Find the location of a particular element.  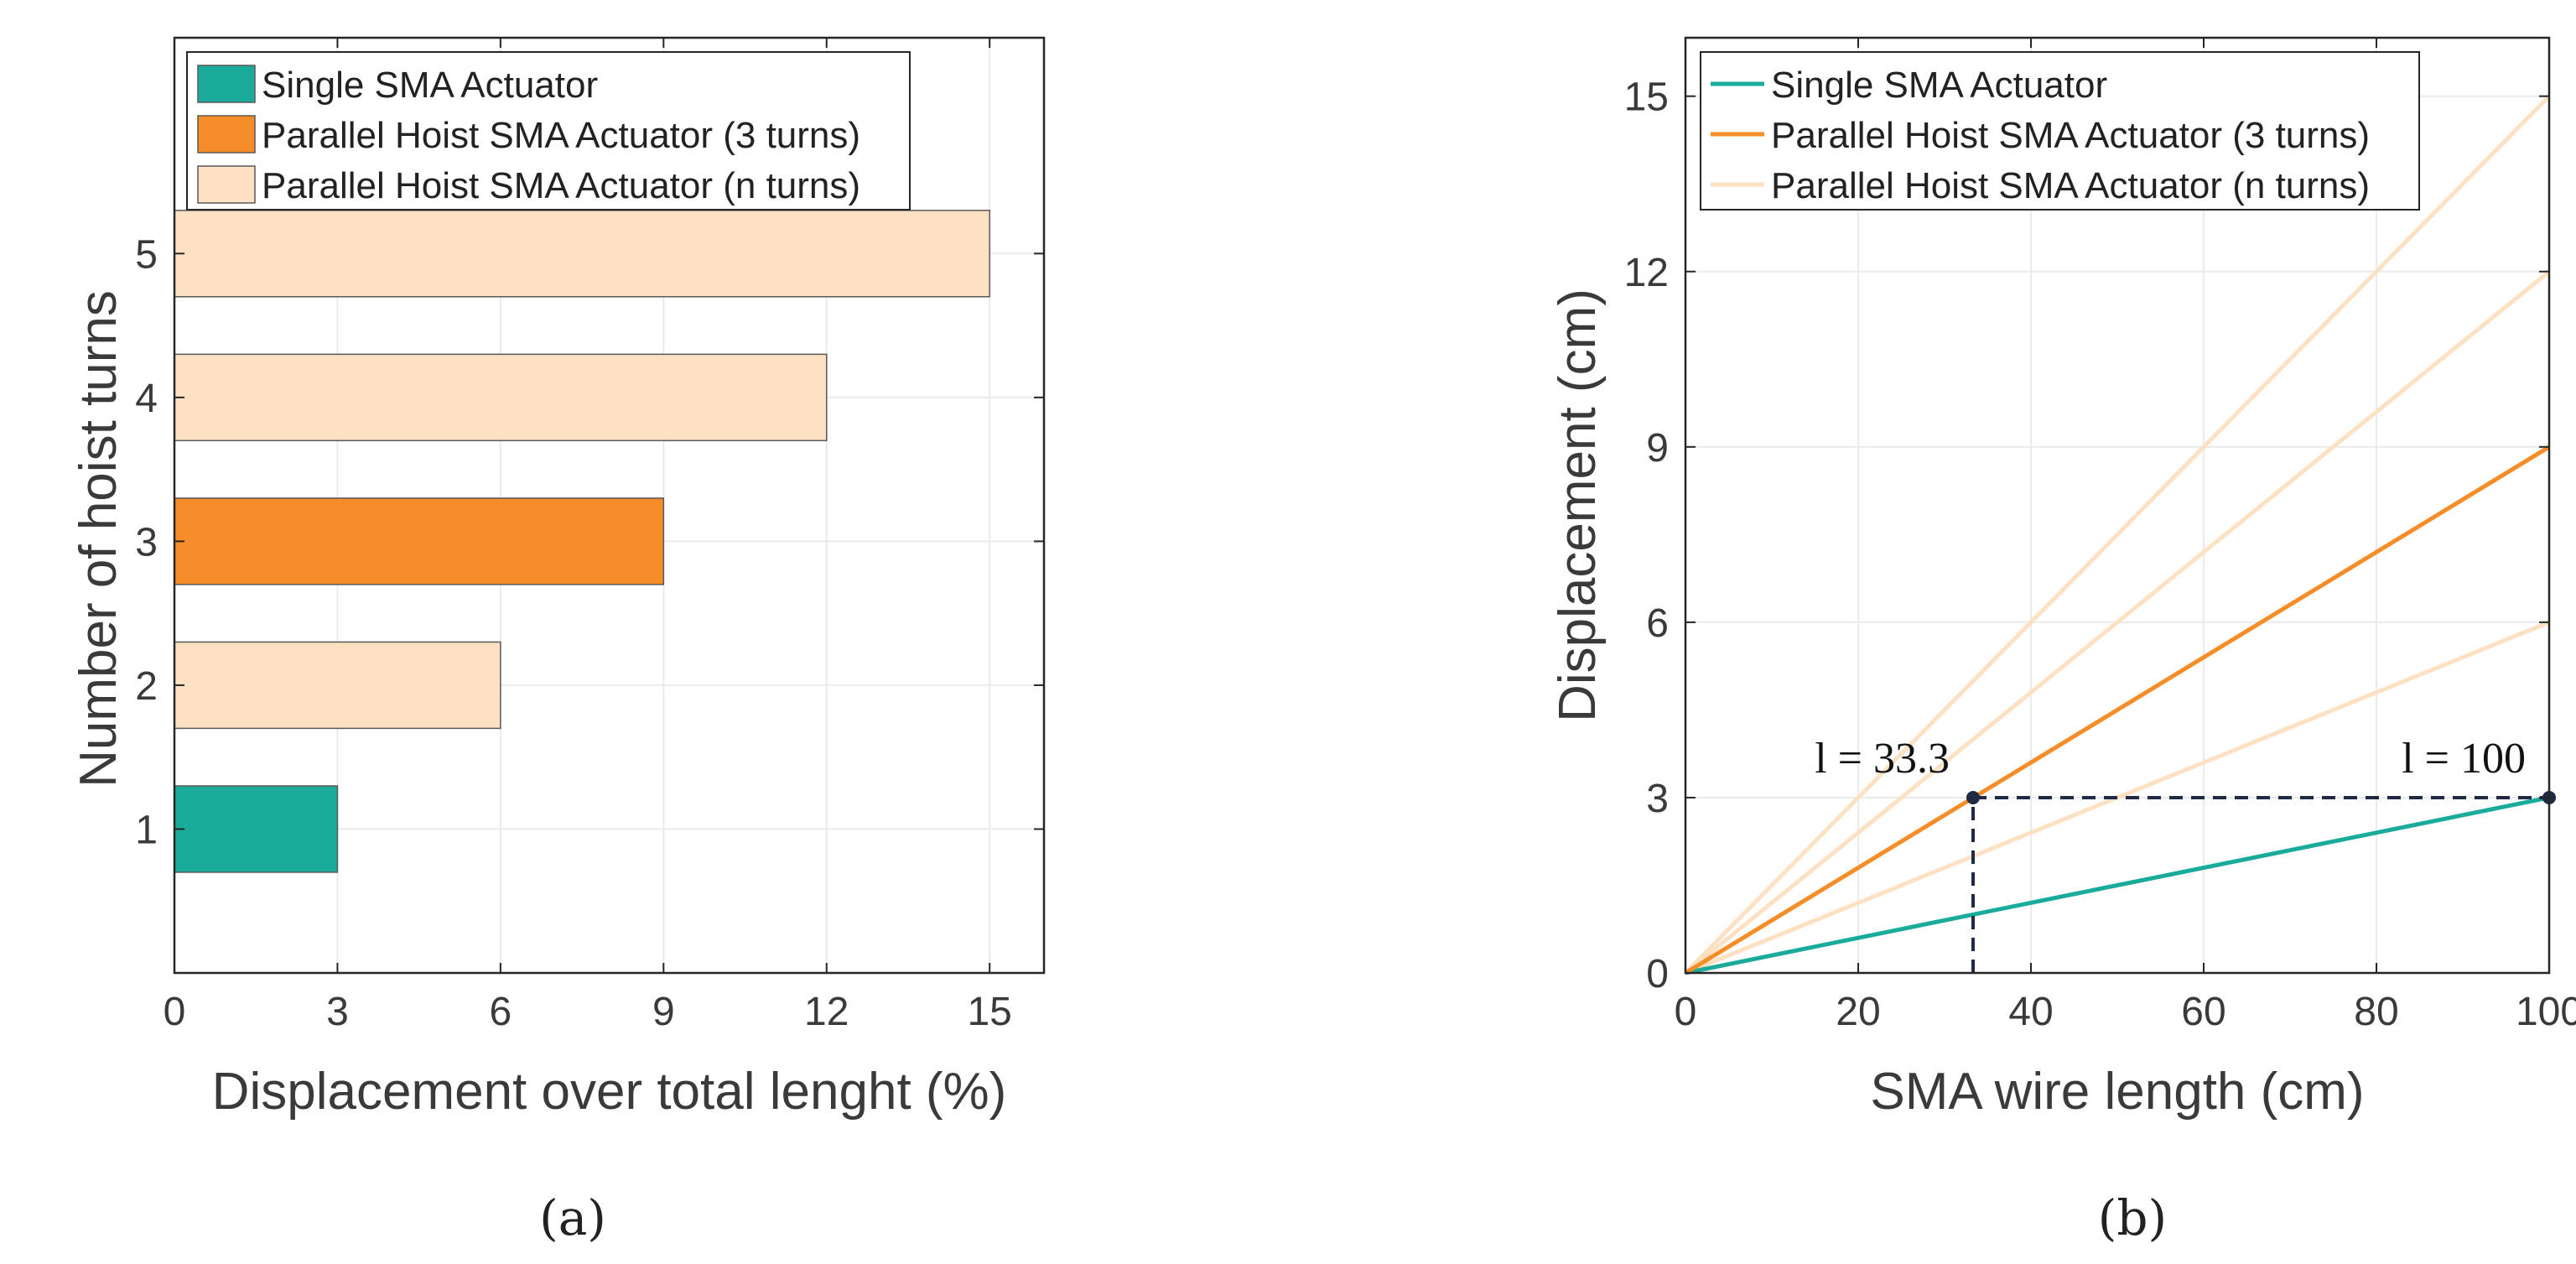

tick-label-x: 40 is located at coordinates (2030, 1012).